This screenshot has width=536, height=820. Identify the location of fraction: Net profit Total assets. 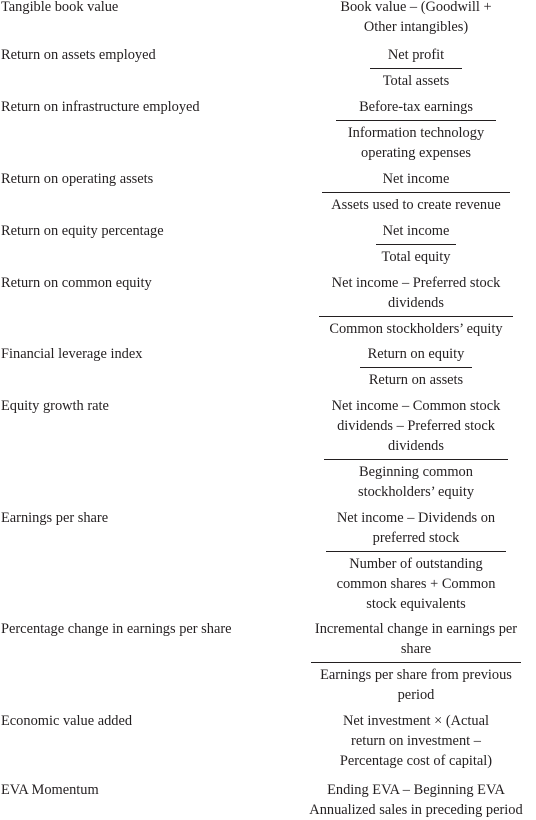
(416, 68).